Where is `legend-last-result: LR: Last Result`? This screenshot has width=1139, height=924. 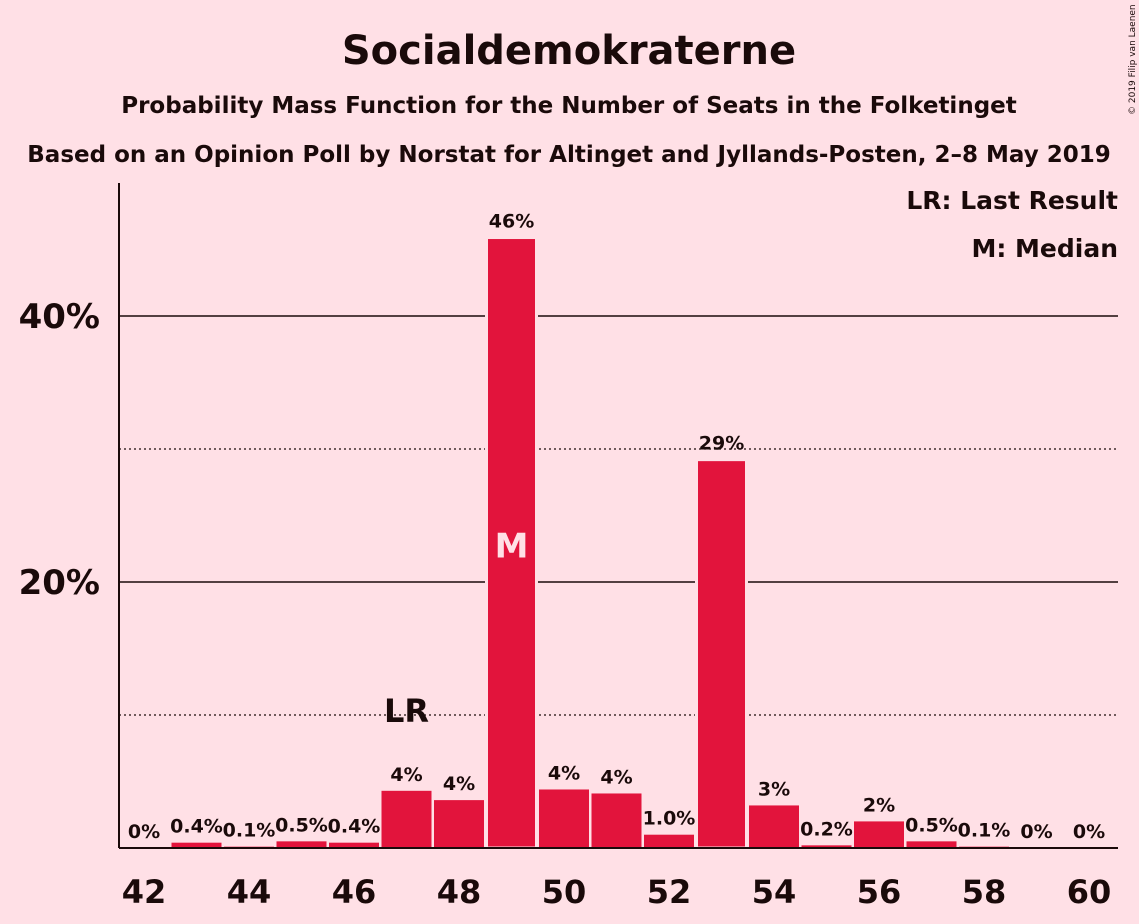
legend-last-result: LR: Last Result is located at coordinates (1012, 200).